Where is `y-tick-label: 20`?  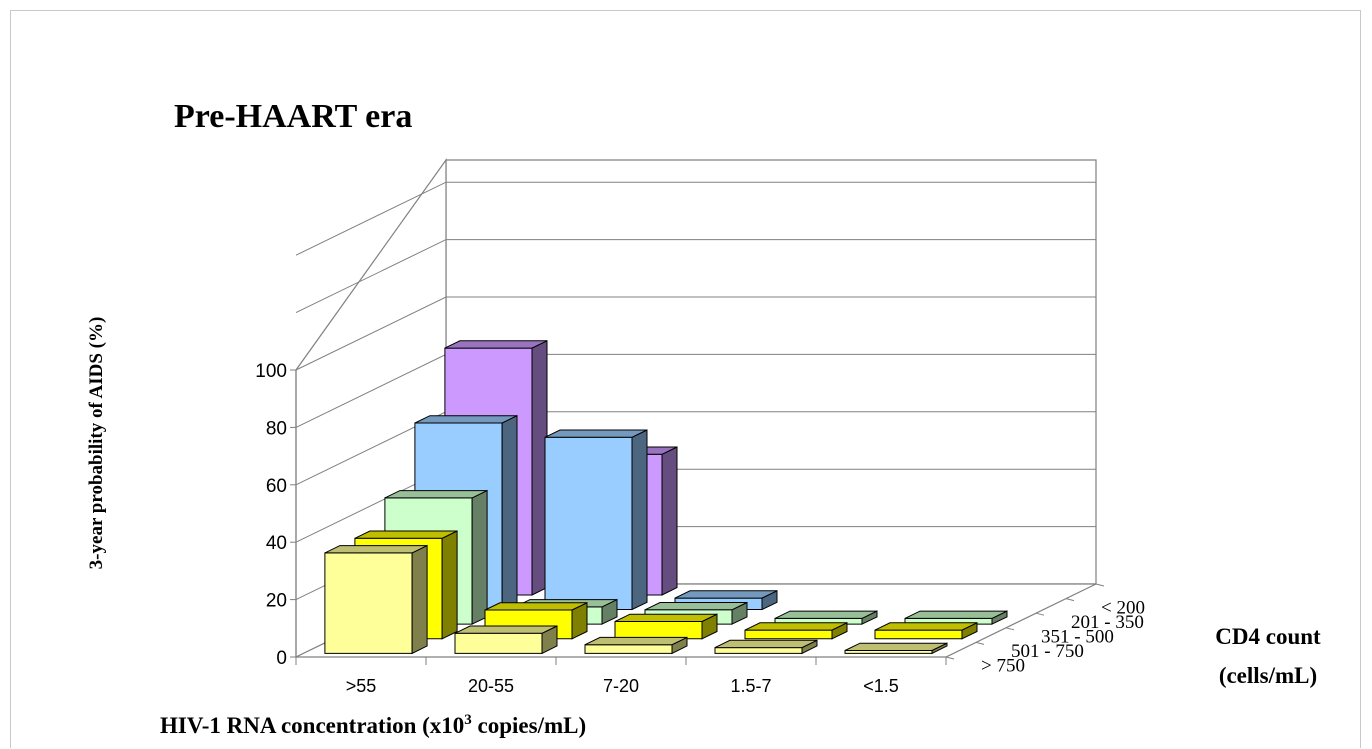 y-tick-label: 20 is located at coordinates (276, 601).